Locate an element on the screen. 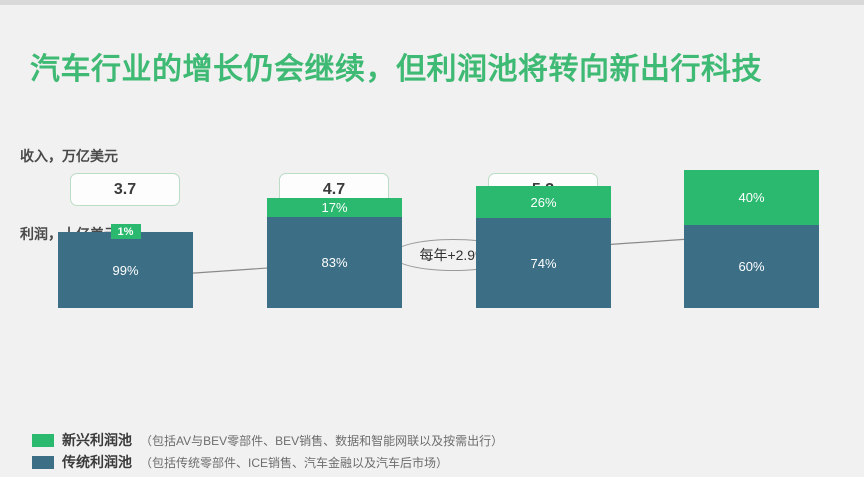  legend-label-traditional-pool: 传统利润池 is located at coordinates (97, 462).